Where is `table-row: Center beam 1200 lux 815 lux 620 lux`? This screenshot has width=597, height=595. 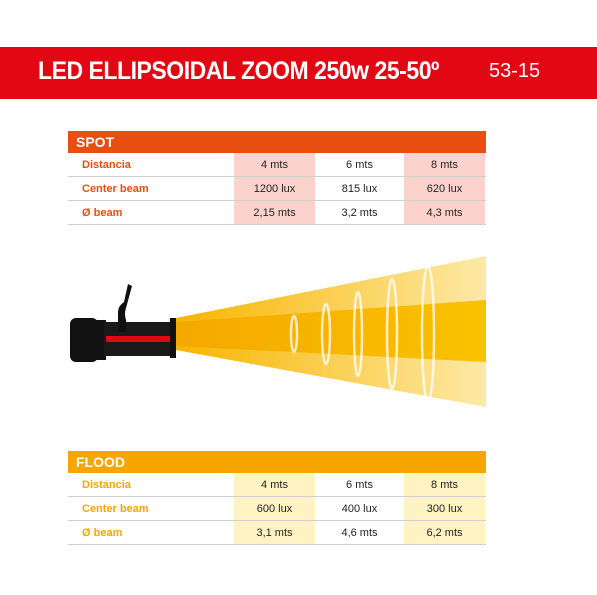 table-row: Center beam 1200 lux 815 lux 620 lux is located at coordinates (277, 189).